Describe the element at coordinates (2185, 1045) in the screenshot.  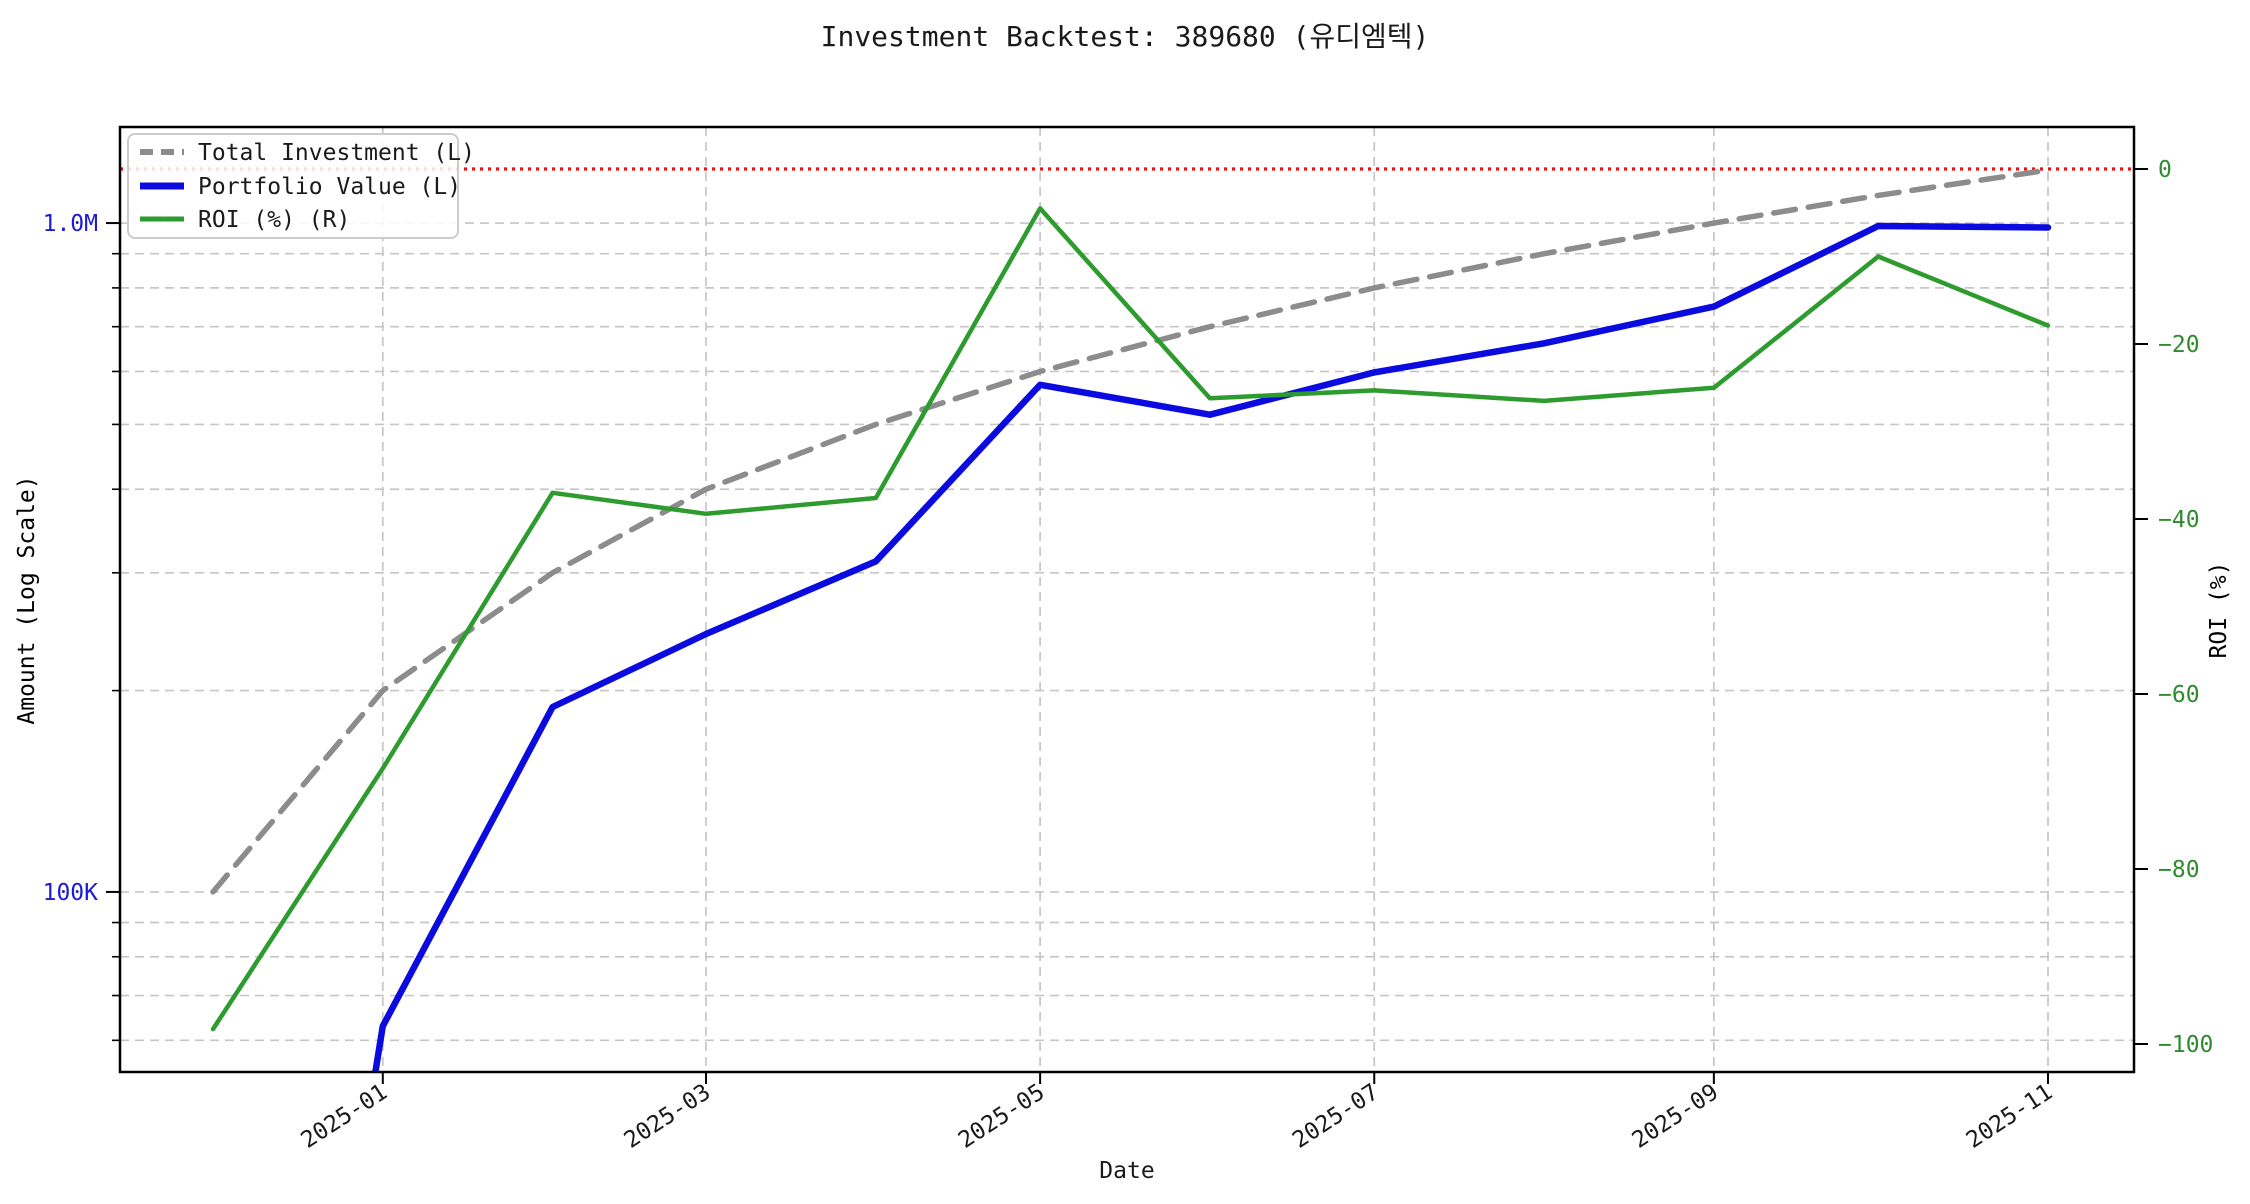
I see `right-tick-label: −100` at that location.